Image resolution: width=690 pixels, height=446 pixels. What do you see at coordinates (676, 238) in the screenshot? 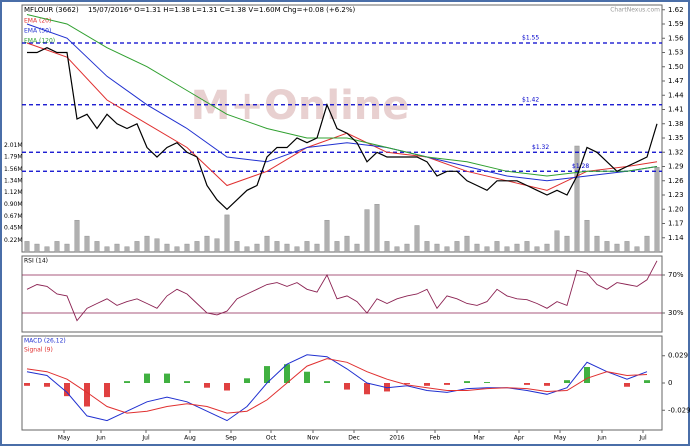
I see `y-tick-label: 1.14` at bounding box center [676, 238].